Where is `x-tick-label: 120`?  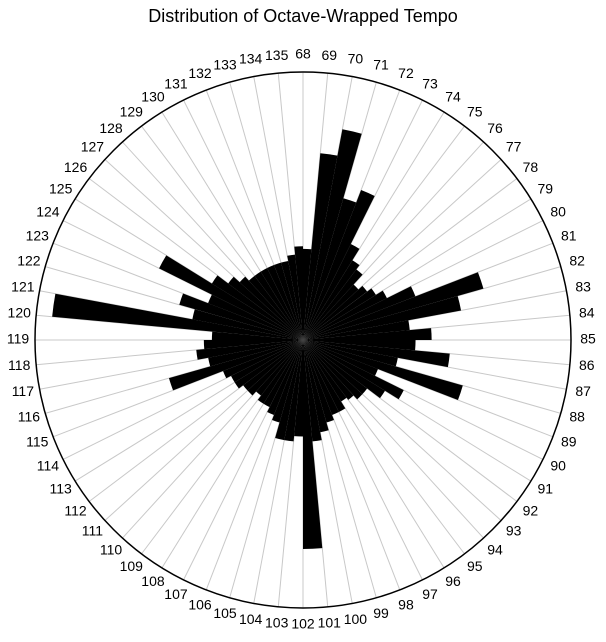
x-tick-label: 120 is located at coordinates (20, 312).